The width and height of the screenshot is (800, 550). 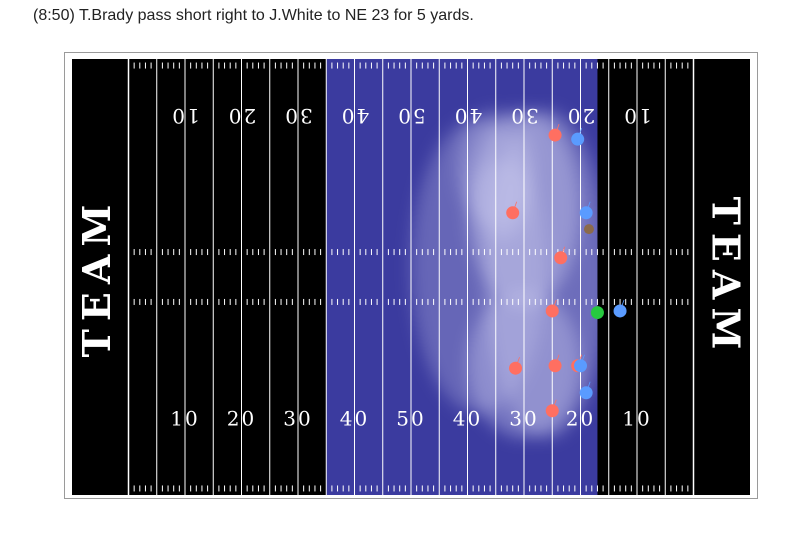 I want to click on yard-number-top-0: 10, so click(x=184, y=116).